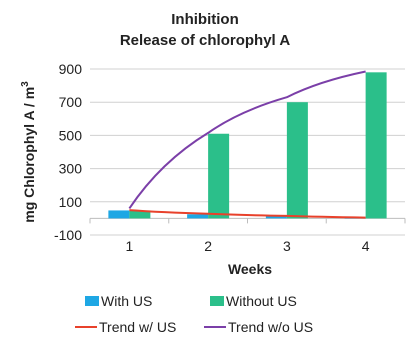 This screenshot has width=411, height=343. Describe the element at coordinates (247, 246) in the screenshot. I see `x-axis-ticks: 1 2 3 4` at that location.